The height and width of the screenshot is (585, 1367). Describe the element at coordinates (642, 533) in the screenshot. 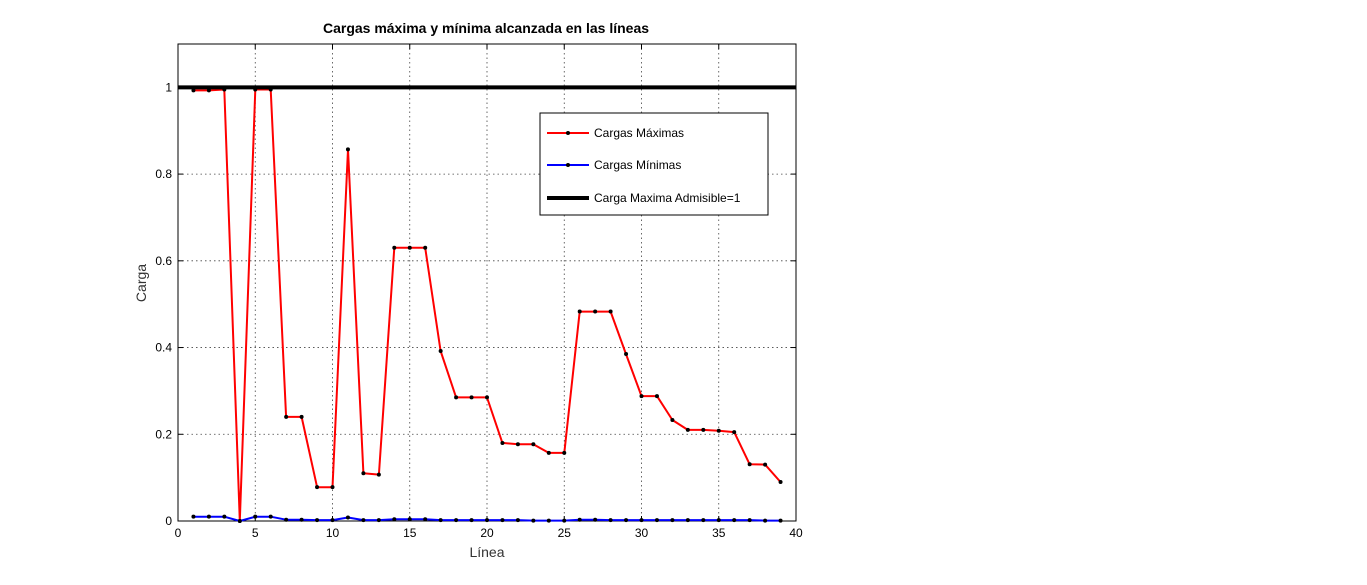

I see `x-tick-label: 30` at that location.